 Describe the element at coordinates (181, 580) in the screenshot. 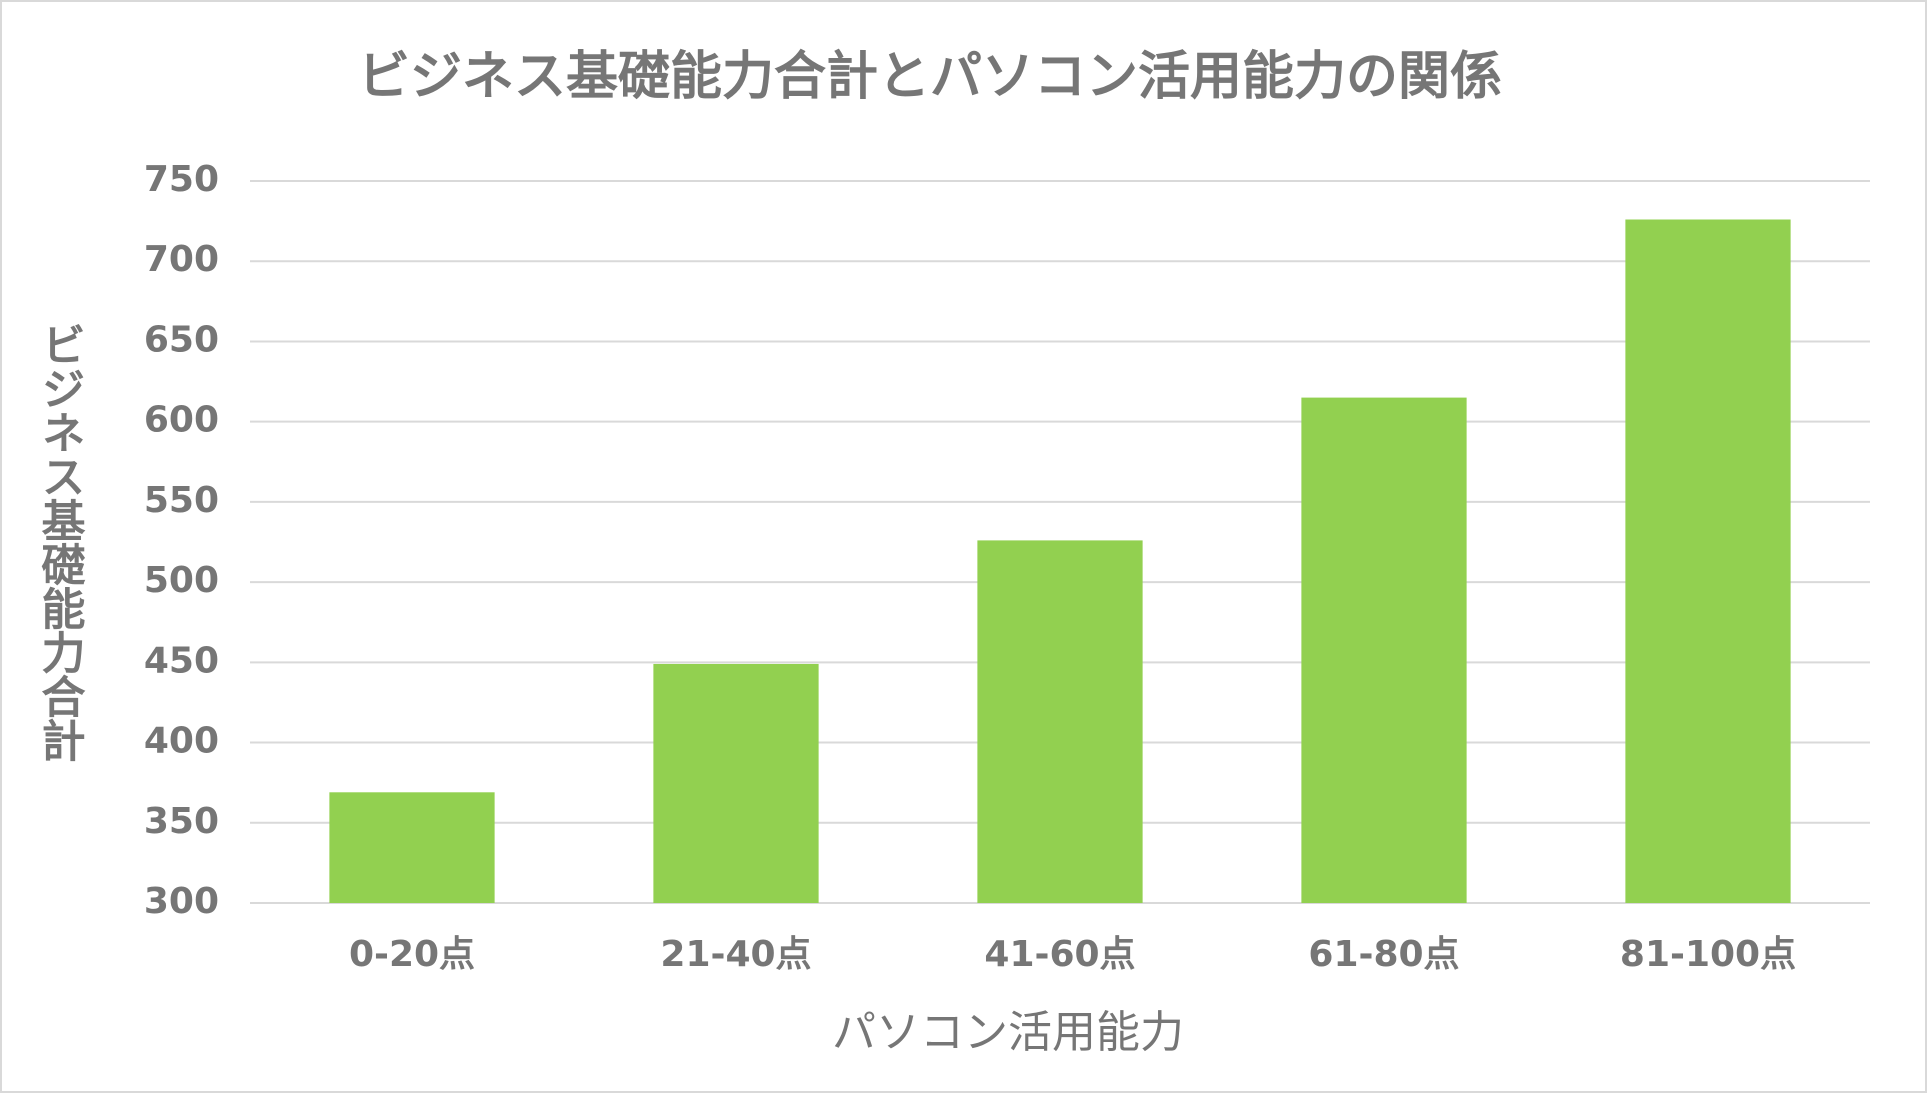

I see `y-tick-label: 500` at that location.